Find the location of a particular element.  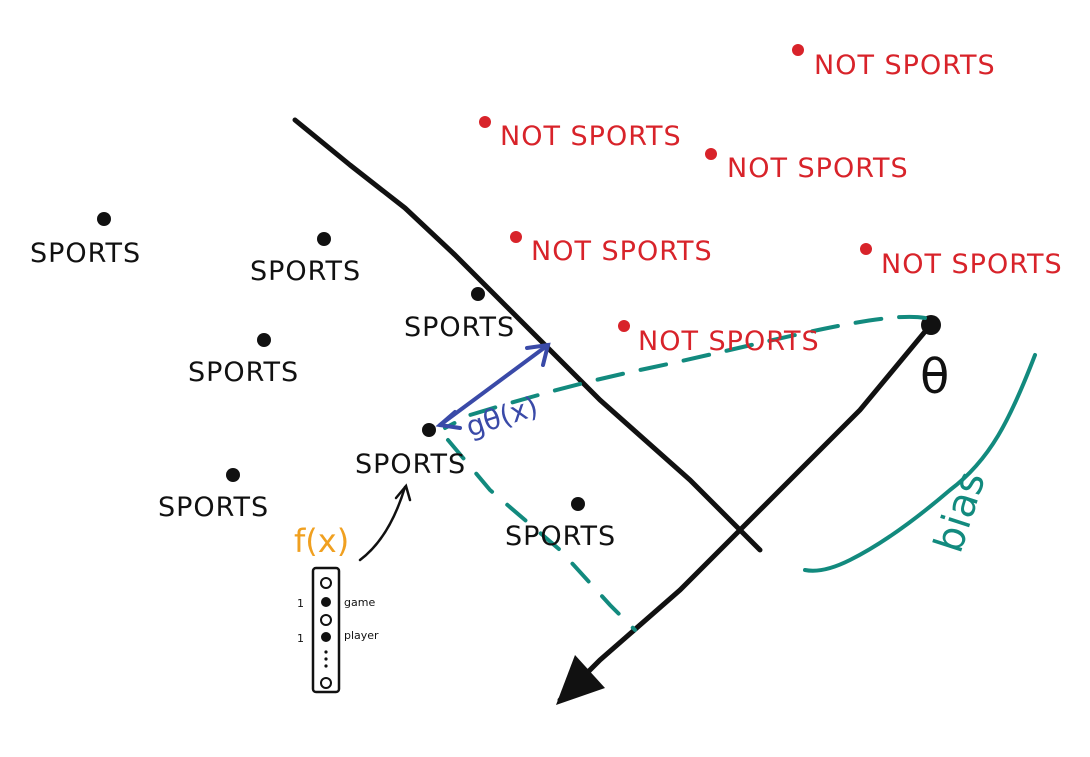

bias-label: bias is located at coordinates (960, 512).